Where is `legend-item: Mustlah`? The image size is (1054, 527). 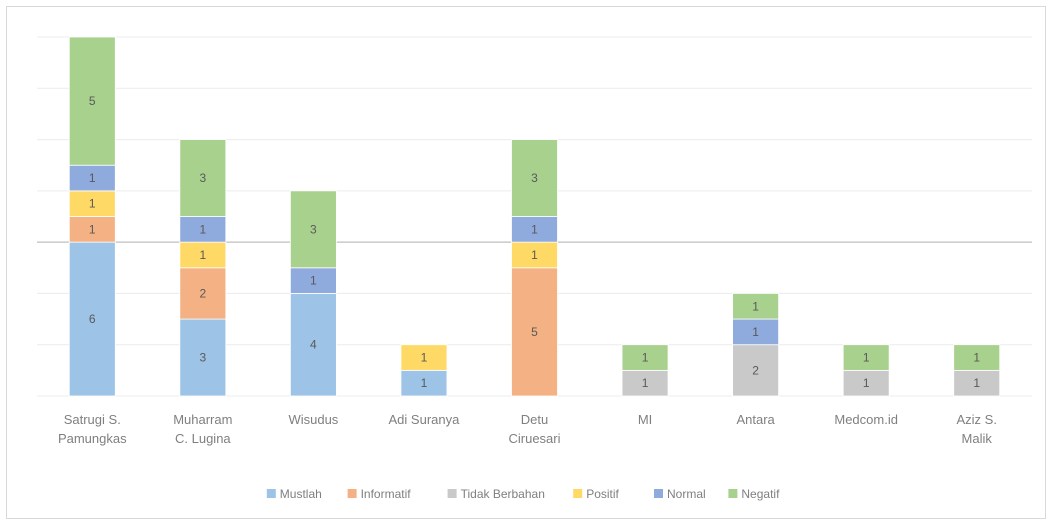
legend-item: Mustlah is located at coordinates (294, 494).